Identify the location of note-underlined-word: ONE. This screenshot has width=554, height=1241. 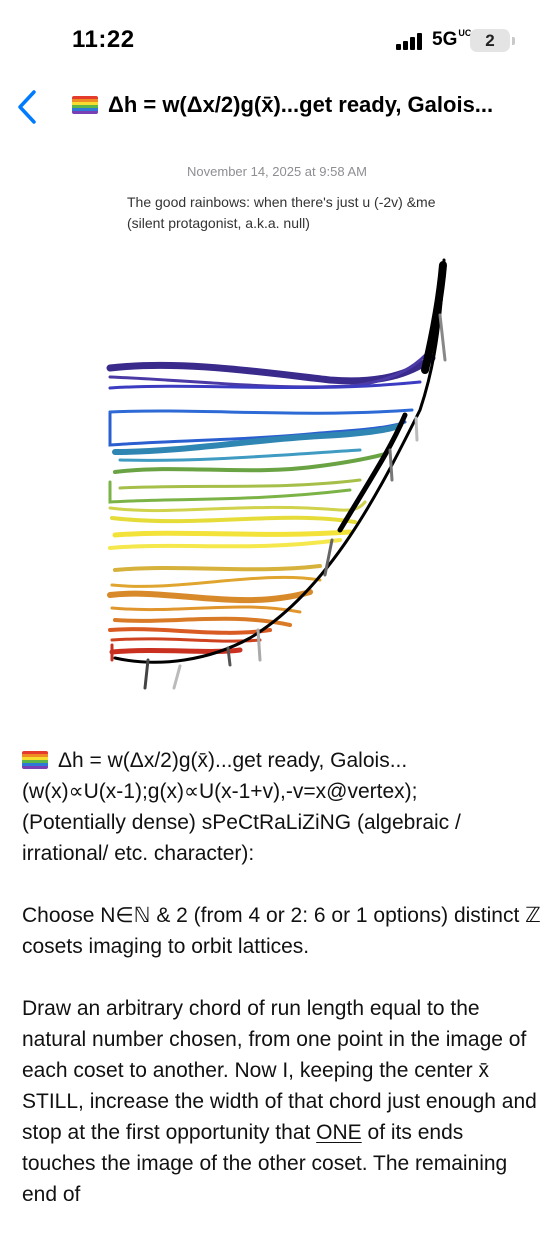
(339, 1132).